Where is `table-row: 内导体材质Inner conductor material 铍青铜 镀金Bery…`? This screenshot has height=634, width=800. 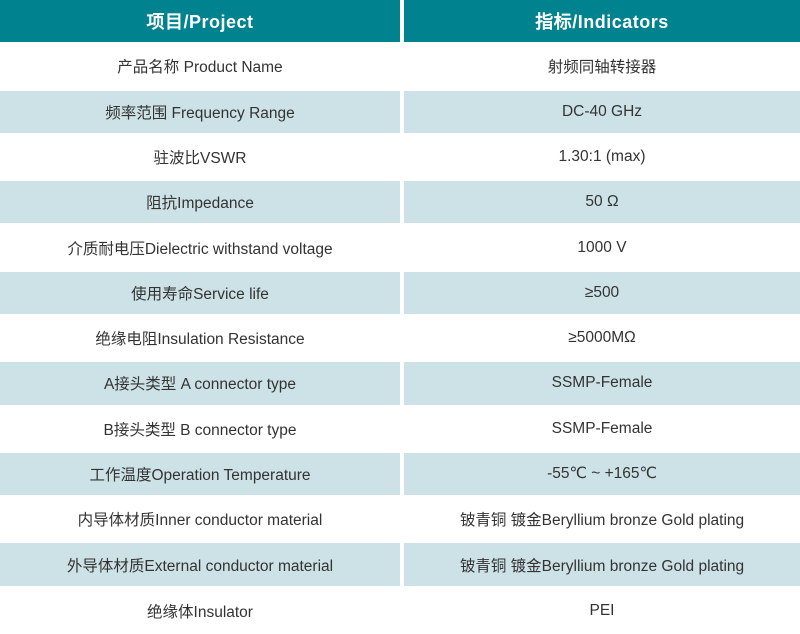
table-row: 内导体材质Inner conductor material 铍青铜 镀金Bery… is located at coordinates (400, 521).